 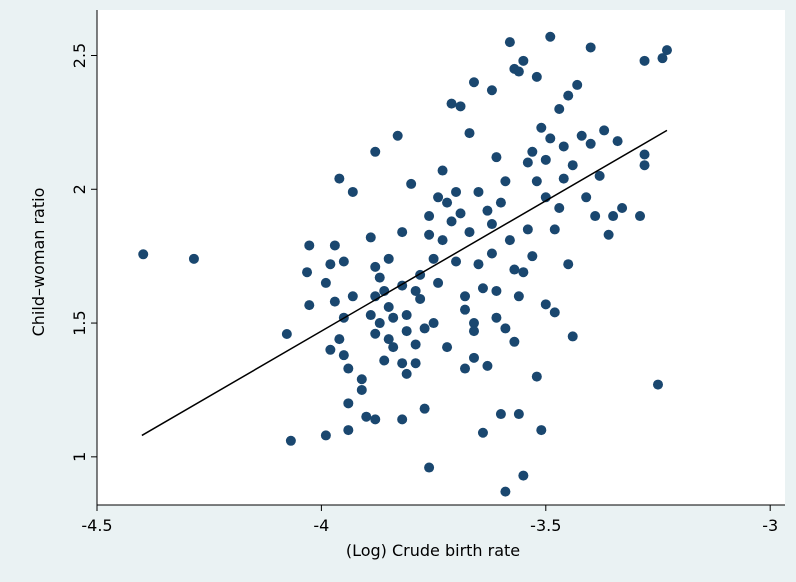 What do you see at coordinates (433, 550) in the screenshot?
I see `x-axis-title: (Log) Crude birth rate` at bounding box center [433, 550].